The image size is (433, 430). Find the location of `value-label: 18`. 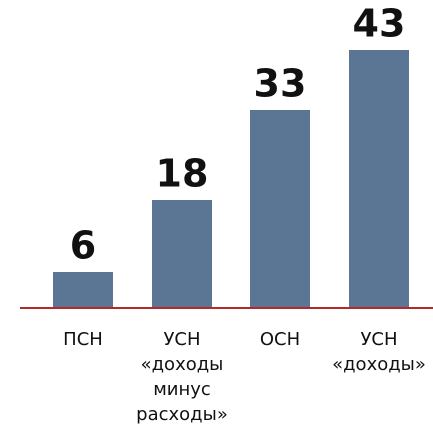

value-label: 18 is located at coordinates (182, 174).